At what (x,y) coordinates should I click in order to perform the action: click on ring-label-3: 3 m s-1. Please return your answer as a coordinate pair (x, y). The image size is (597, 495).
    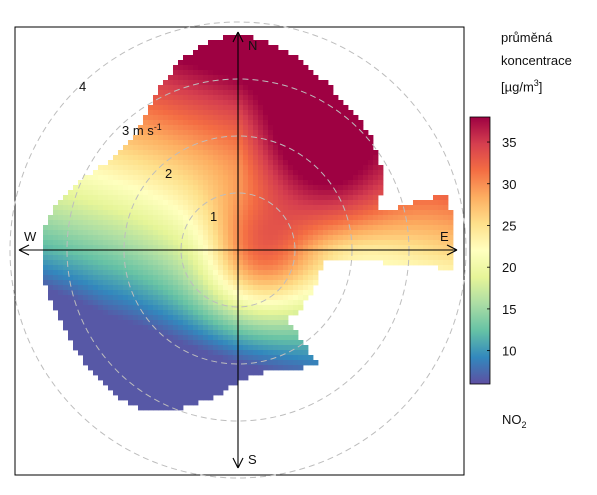
    Looking at the image, I should click on (142, 130).